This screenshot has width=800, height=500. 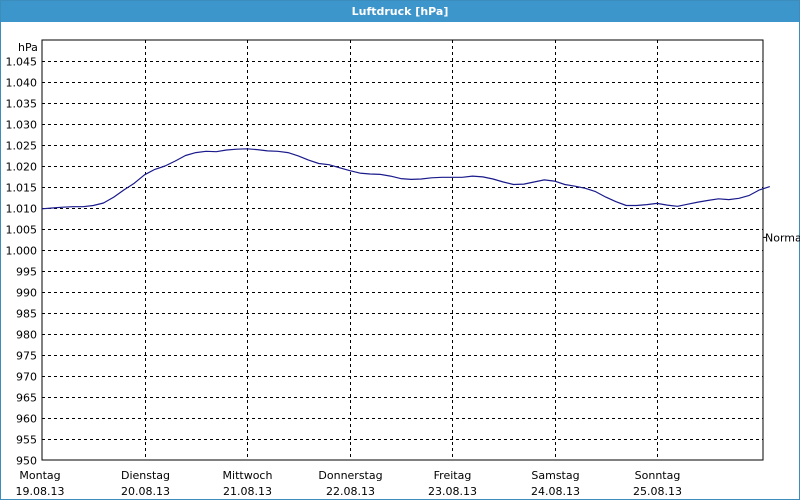 I want to click on x-tick-date-label: 23.08.13, so click(x=452, y=491).